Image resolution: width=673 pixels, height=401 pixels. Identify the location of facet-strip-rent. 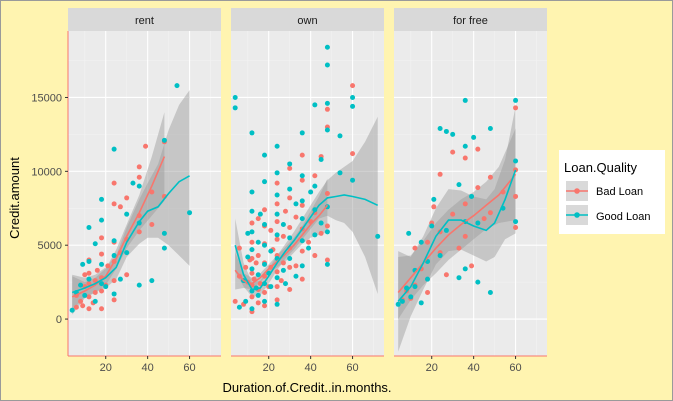
(144, 19).